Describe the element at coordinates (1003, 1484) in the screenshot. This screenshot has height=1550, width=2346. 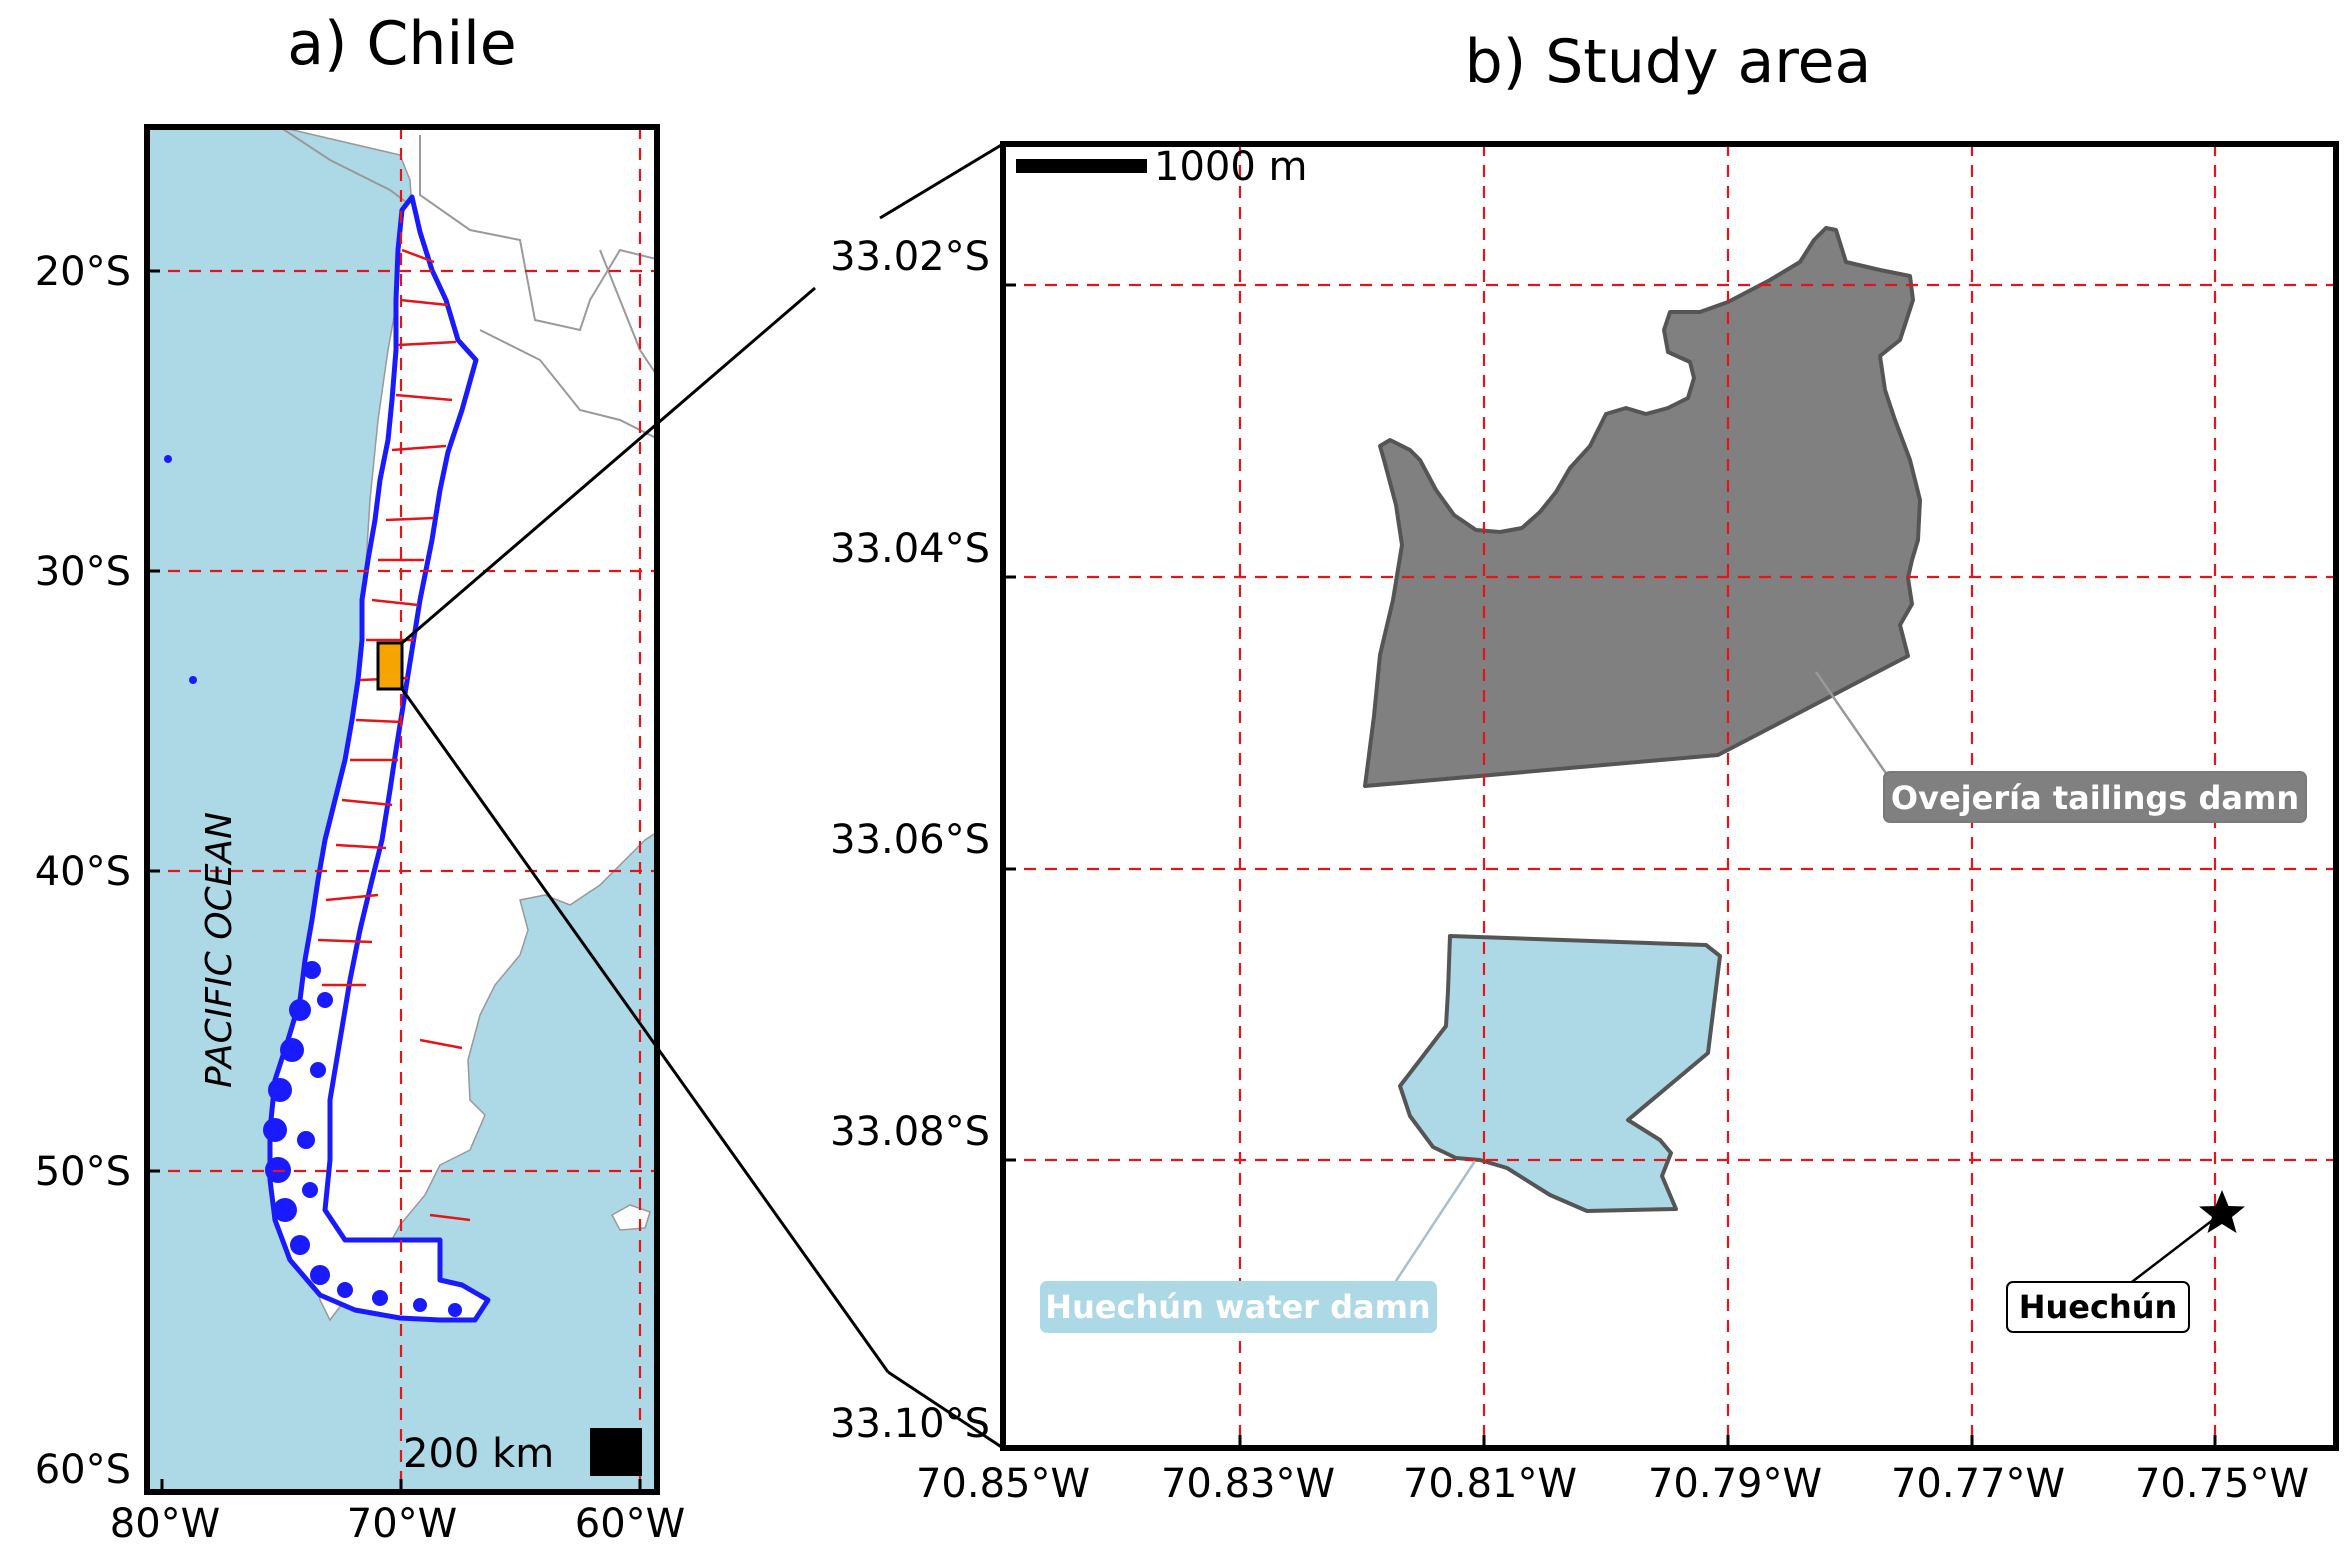
I see `lon-tick-70-85w: 70.85°W` at that location.